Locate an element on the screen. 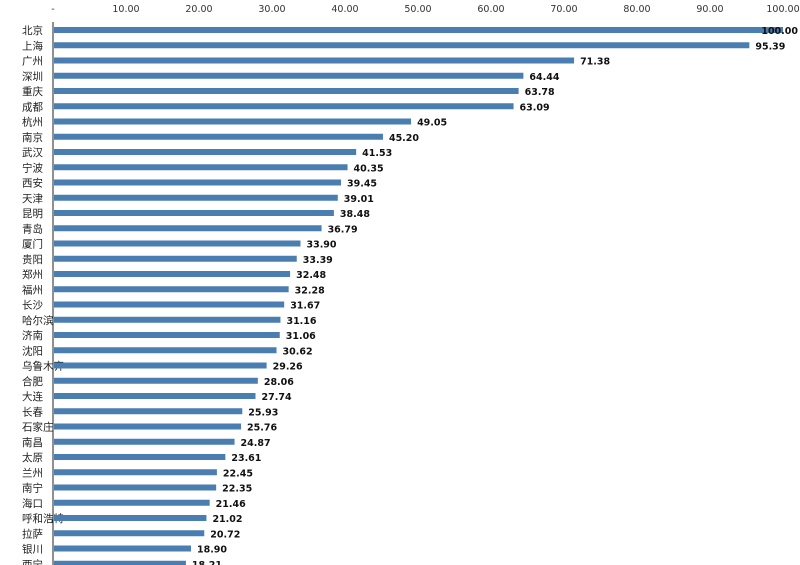 The width and height of the screenshot is (800, 565). value-label: 32.28 is located at coordinates (310, 290).